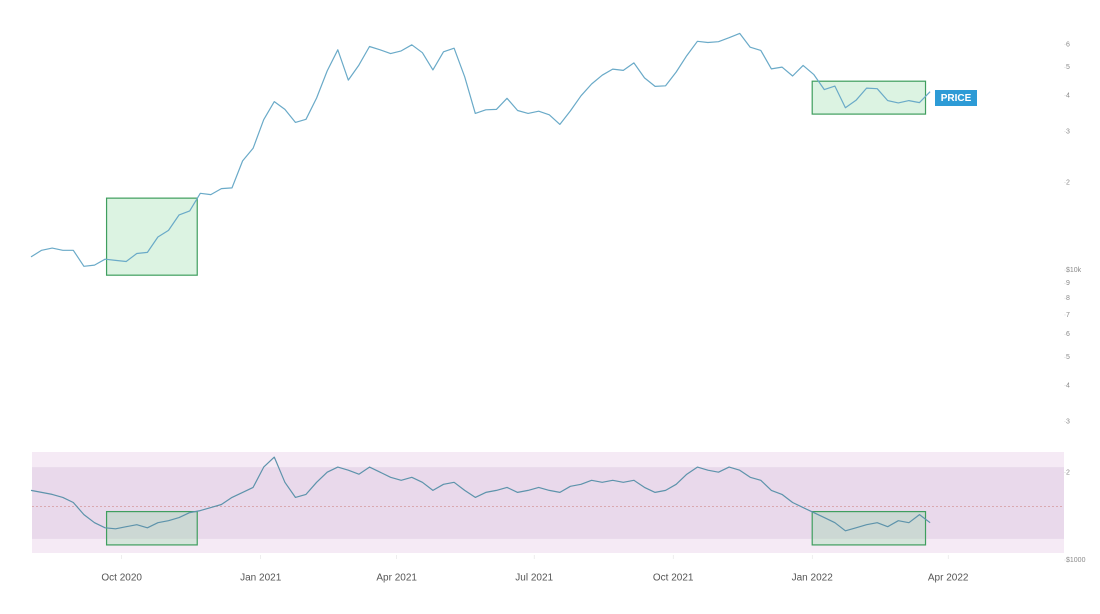  I want to click on legend-swatch, so click(956, 98).